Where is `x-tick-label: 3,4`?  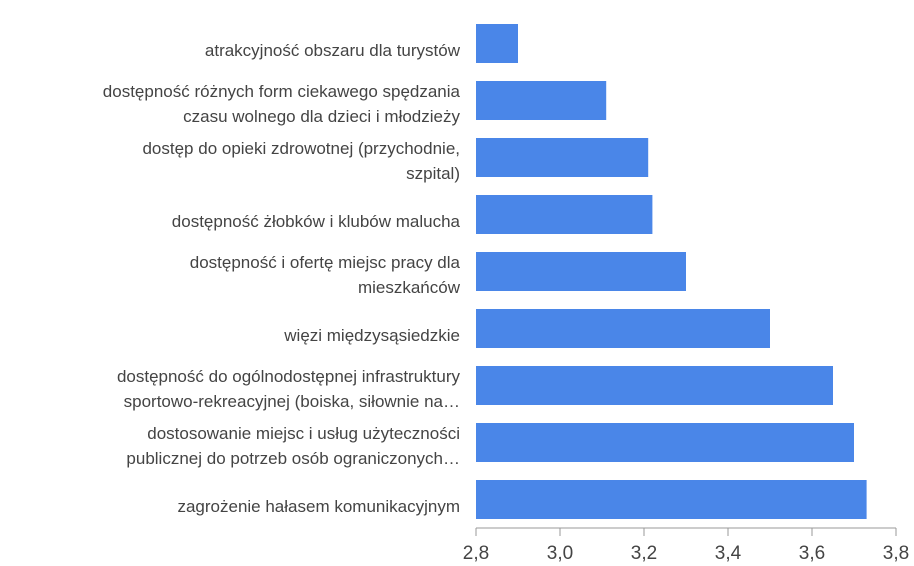
x-tick-label: 3,4 is located at coordinates (728, 553).